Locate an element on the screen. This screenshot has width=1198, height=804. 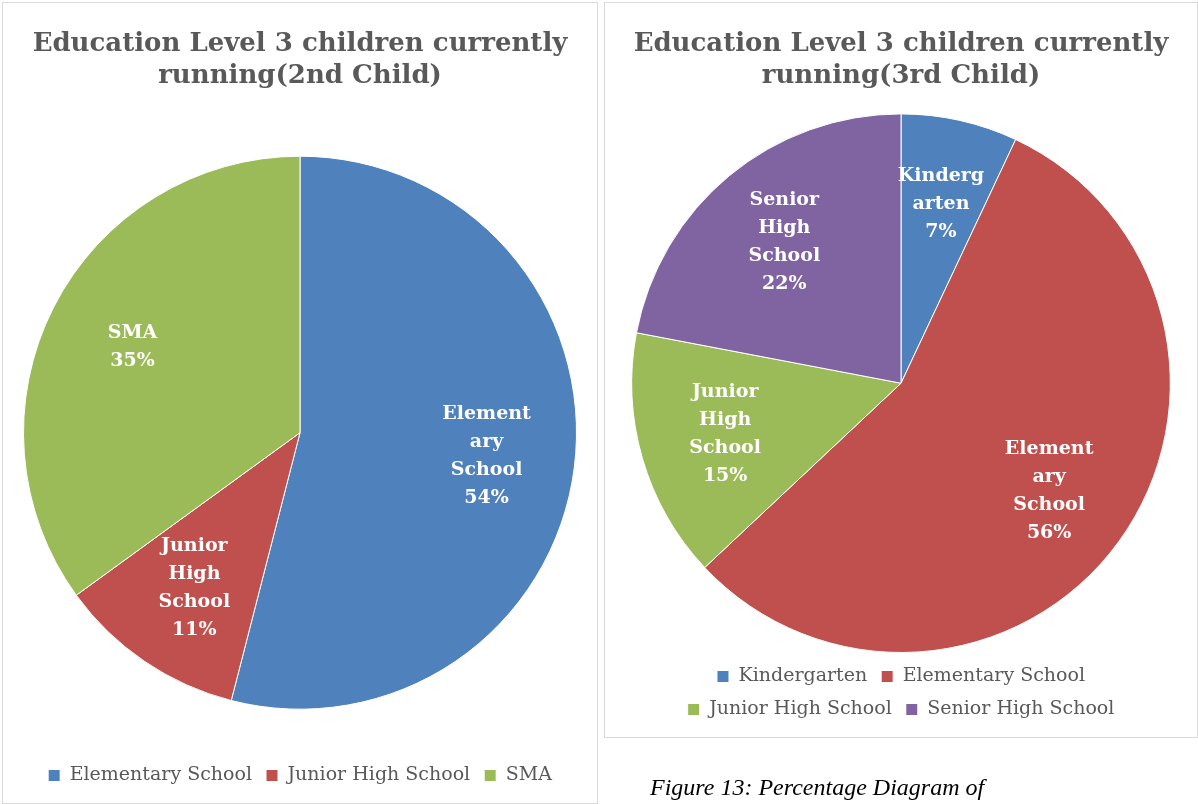
caption: Figure 13: Percentage Diagram of is located at coordinates (817, 787).